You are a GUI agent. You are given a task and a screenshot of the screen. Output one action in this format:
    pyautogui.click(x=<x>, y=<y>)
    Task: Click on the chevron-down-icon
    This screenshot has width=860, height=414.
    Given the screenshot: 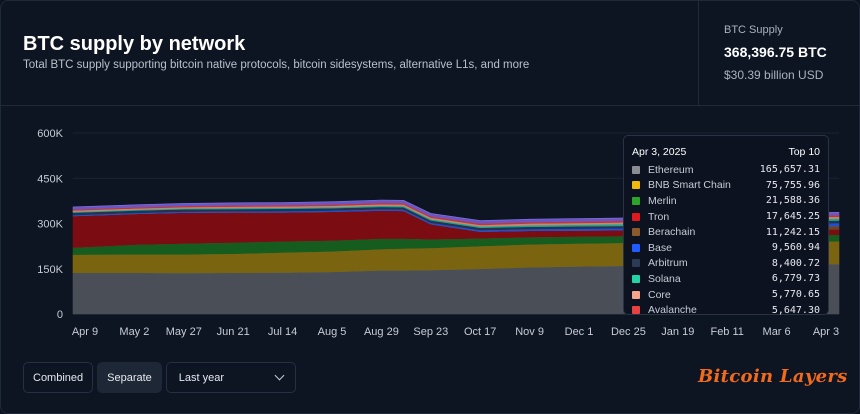 What is the action you would take?
    pyautogui.click(x=279, y=375)
    